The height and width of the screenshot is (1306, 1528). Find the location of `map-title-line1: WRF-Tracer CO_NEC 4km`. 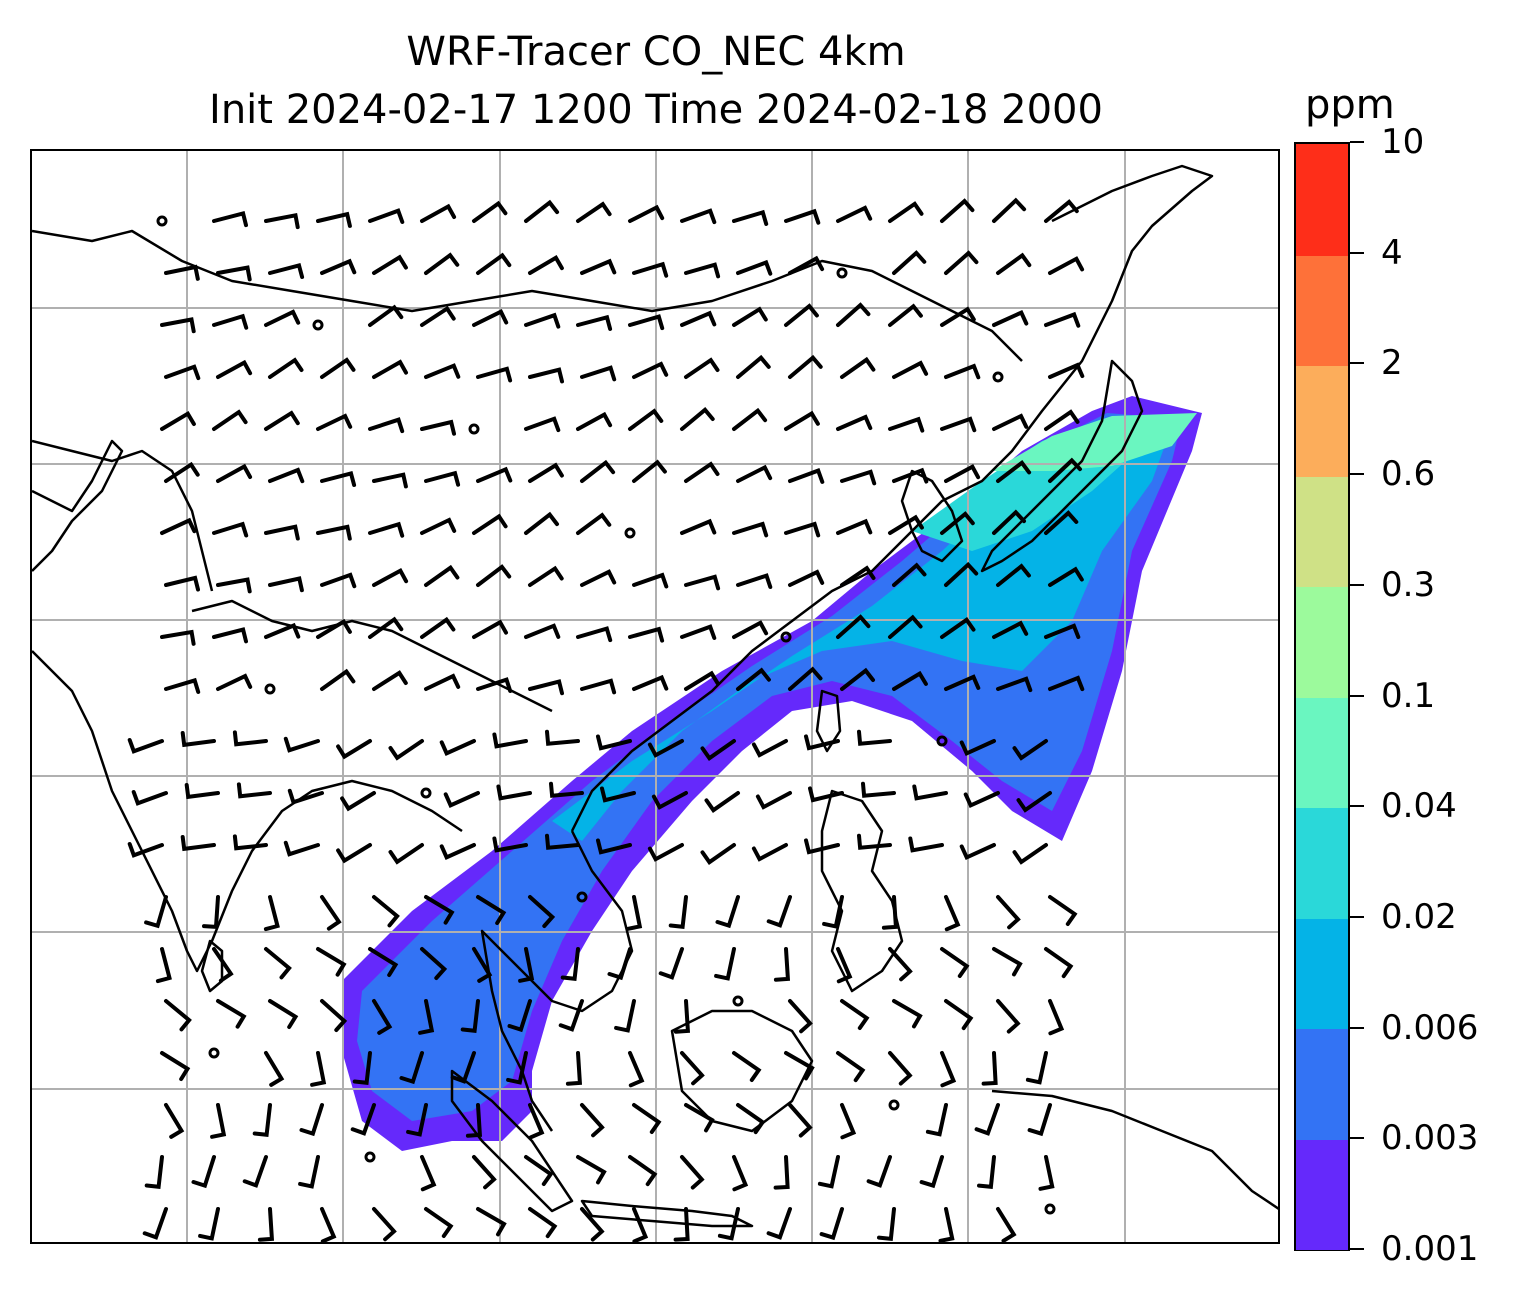

map-title-line1: WRF-Tracer CO_NEC 4km is located at coordinates (656, 52).